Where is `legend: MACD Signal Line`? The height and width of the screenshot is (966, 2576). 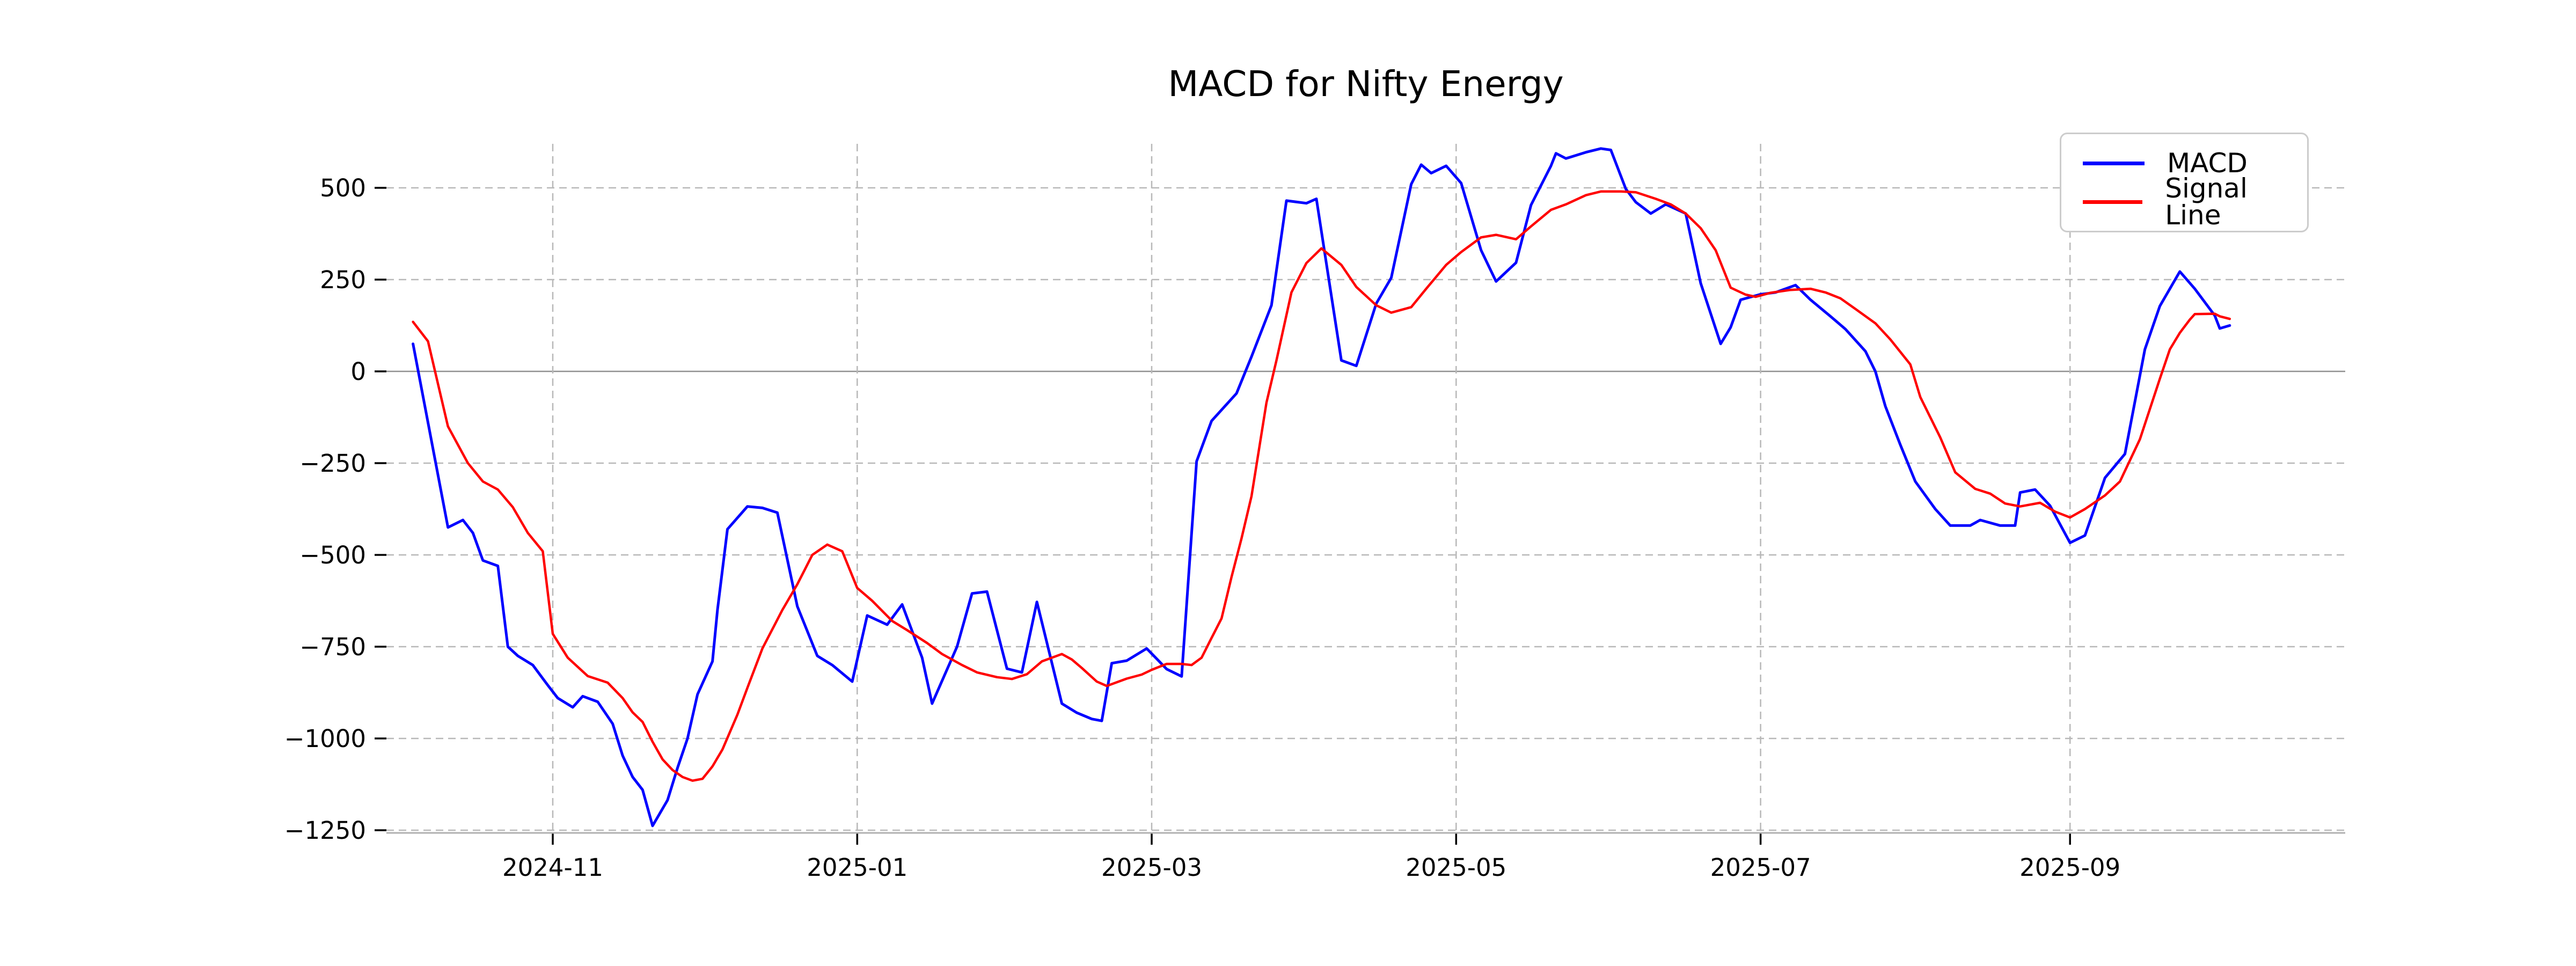
legend: MACD Signal Line is located at coordinates (2184, 182).